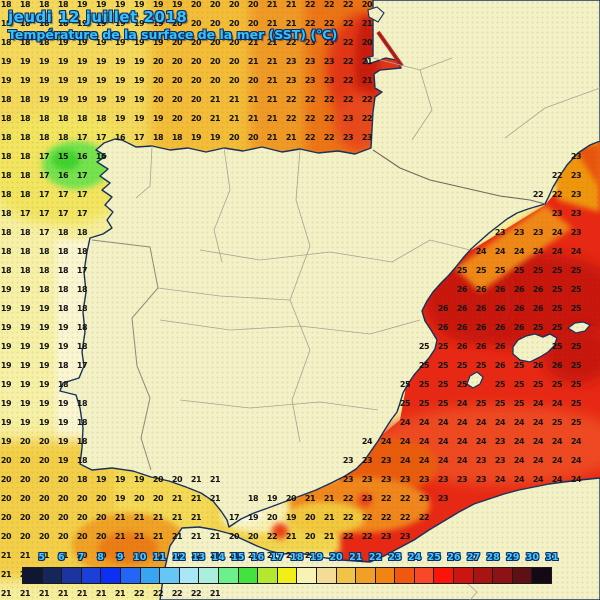 This screenshot has height=600, width=600. I want to click on mallorca-island, so click(535, 348).